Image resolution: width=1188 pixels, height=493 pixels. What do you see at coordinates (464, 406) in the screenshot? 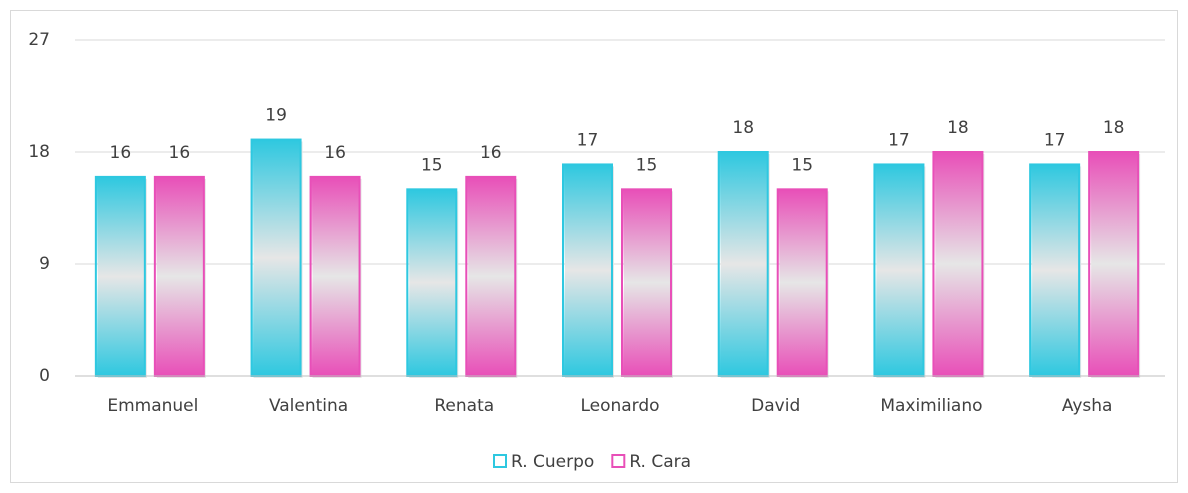
I see `x-tick-label: Renata` at bounding box center [464, 406].